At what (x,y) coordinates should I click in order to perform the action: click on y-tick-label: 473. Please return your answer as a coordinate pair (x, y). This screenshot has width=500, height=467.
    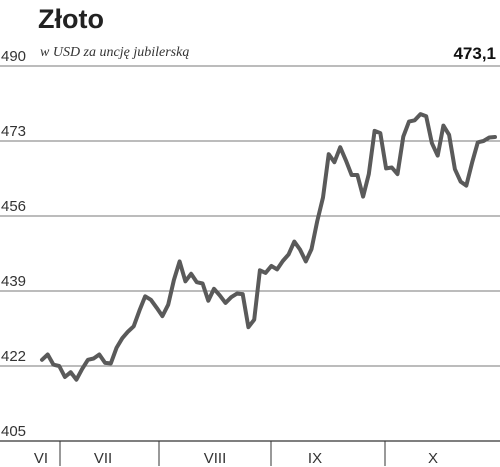
    Looking at the image, I should click on (13, 131).